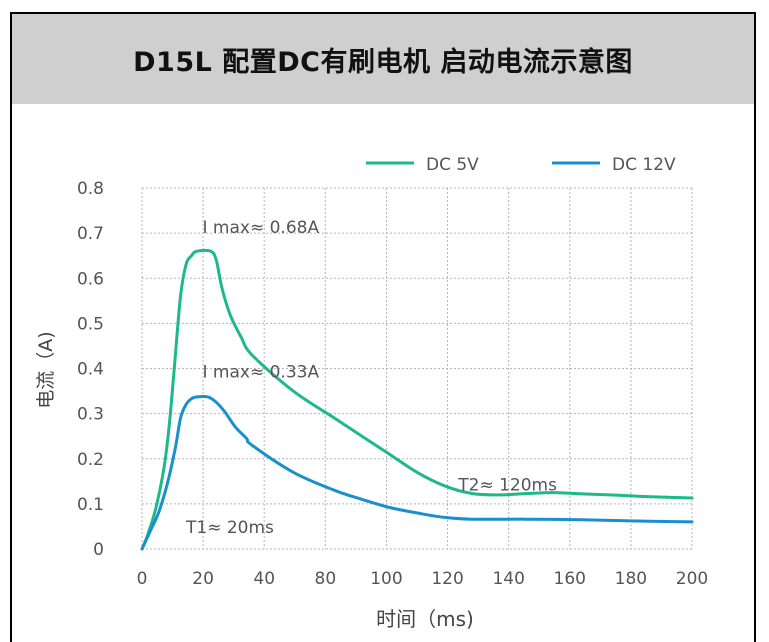 Image resolution: width=769 pixels, height=642 pixels. Describe the element at coordinates (90, 415) in the screenshot. I see `y-tick-label: 0.3` at that location.